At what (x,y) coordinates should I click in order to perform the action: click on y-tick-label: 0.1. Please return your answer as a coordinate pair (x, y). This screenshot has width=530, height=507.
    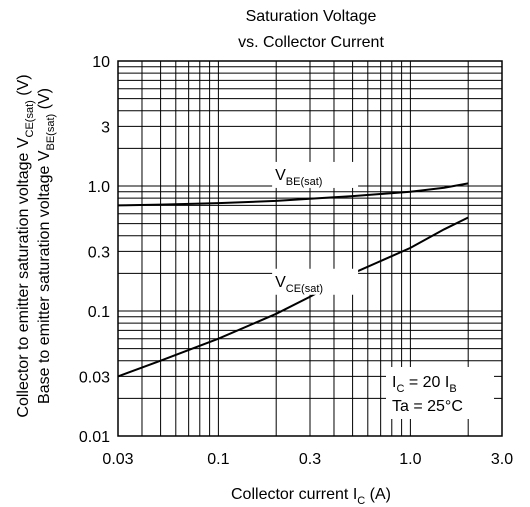
    Looking at the image, I should click on (99, 312).